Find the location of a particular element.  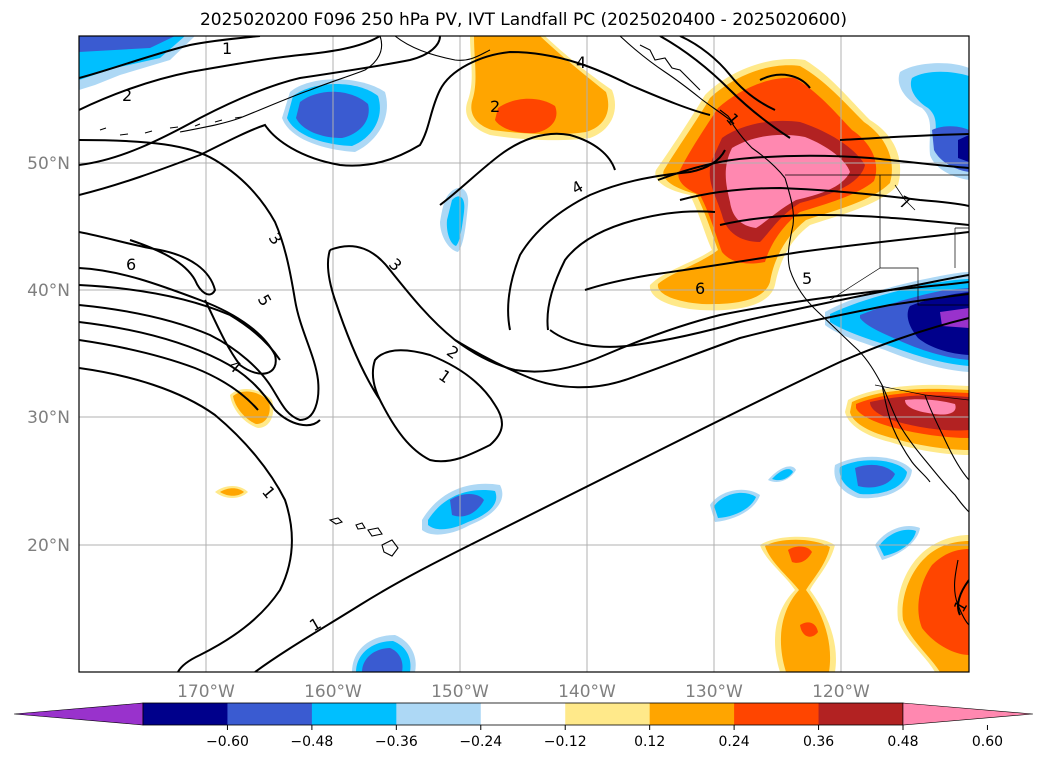

colorbar-tick-label: −0.60 is located at coordinates (227, 742).